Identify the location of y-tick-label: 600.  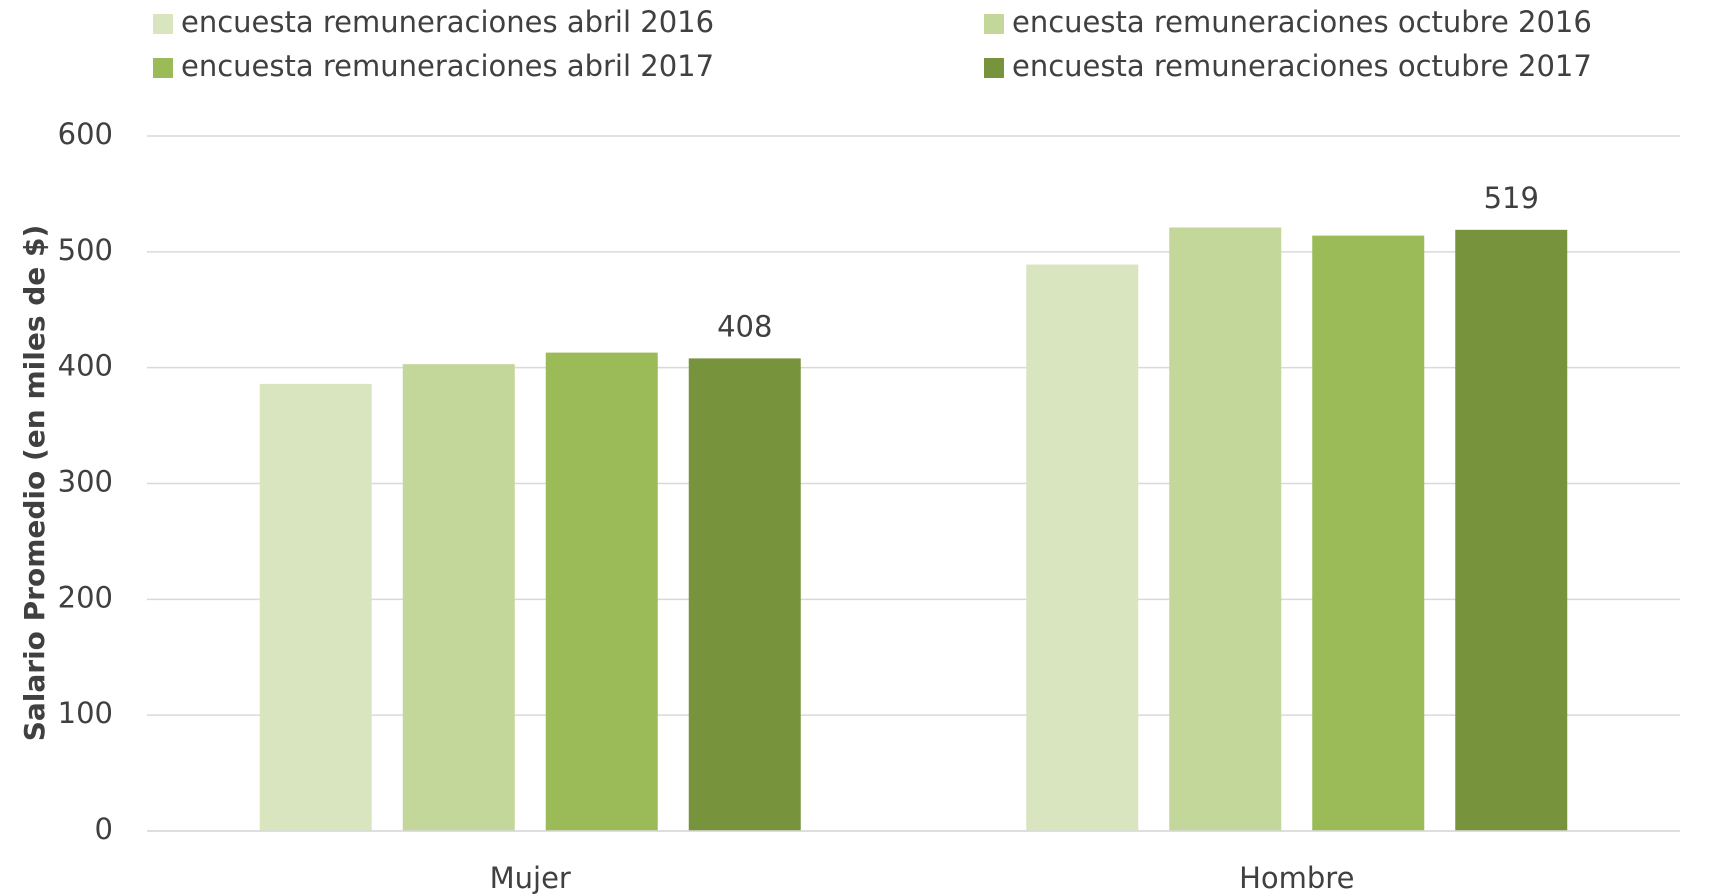
(85, 134).